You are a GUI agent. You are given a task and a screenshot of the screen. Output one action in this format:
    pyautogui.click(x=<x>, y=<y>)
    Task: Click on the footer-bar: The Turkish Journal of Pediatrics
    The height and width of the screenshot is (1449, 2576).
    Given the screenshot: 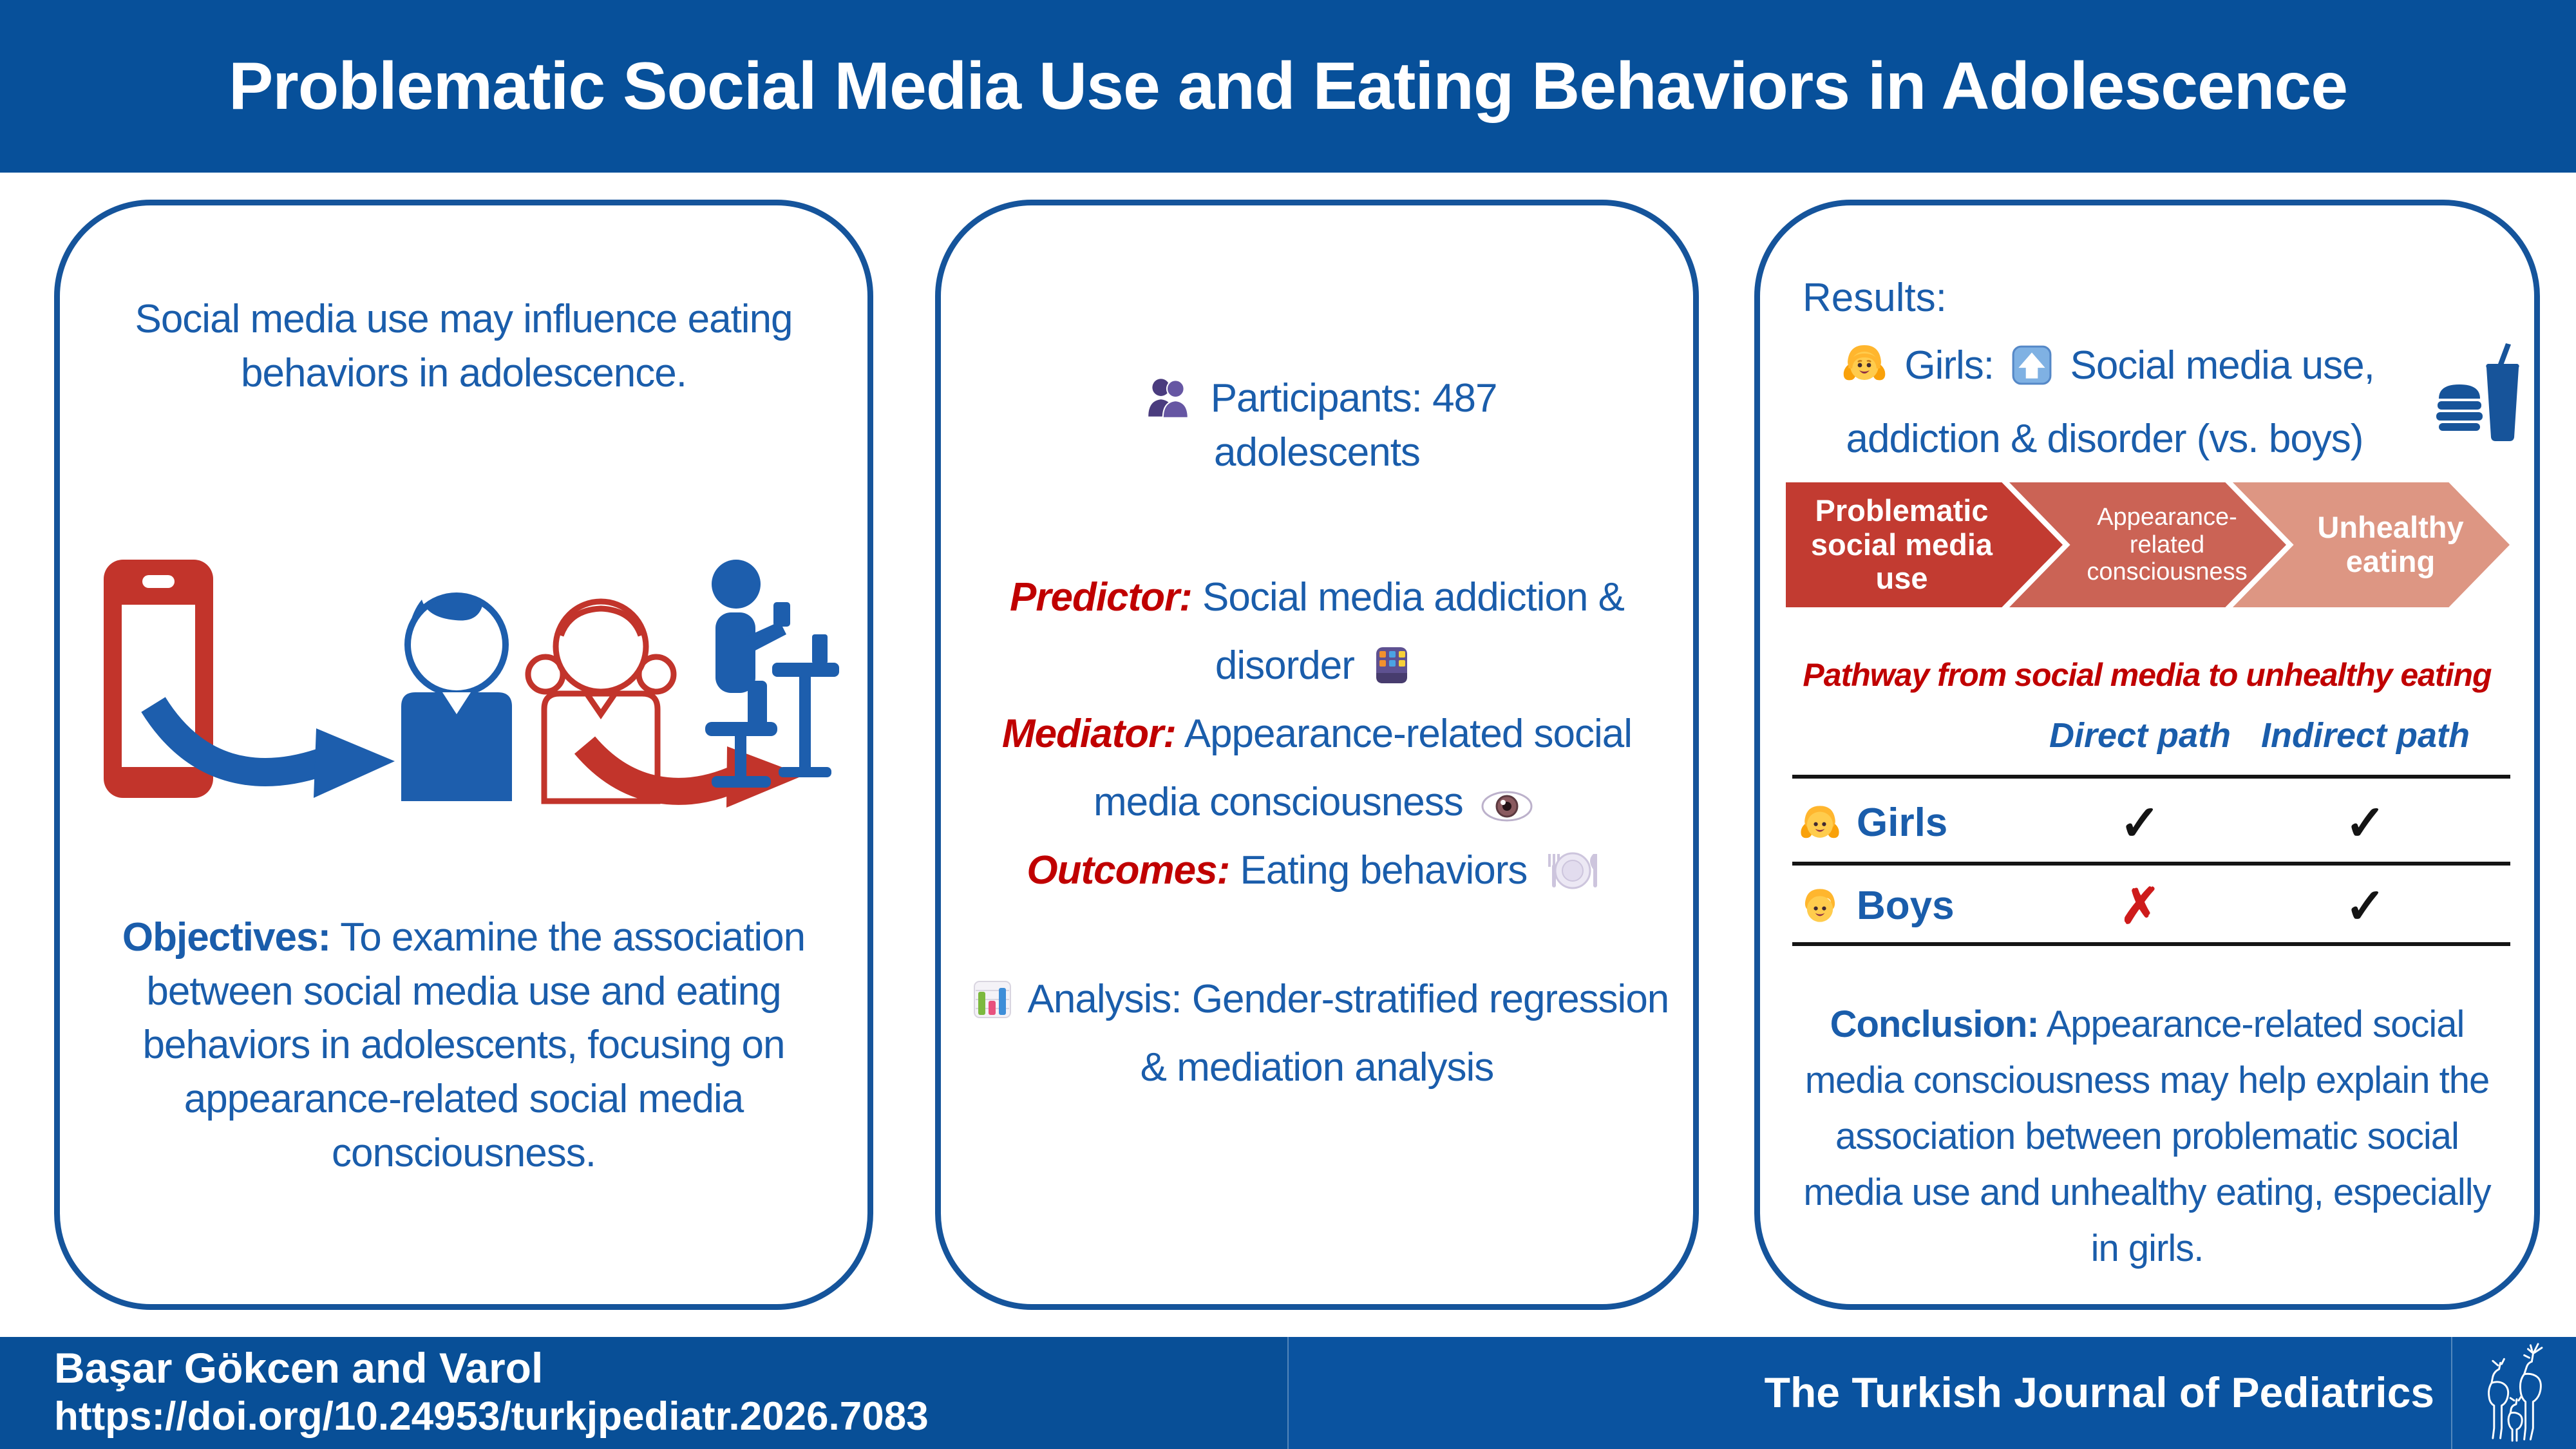 What is the action you would take?
    pyautogui.click(x=1288, y=1393)
    